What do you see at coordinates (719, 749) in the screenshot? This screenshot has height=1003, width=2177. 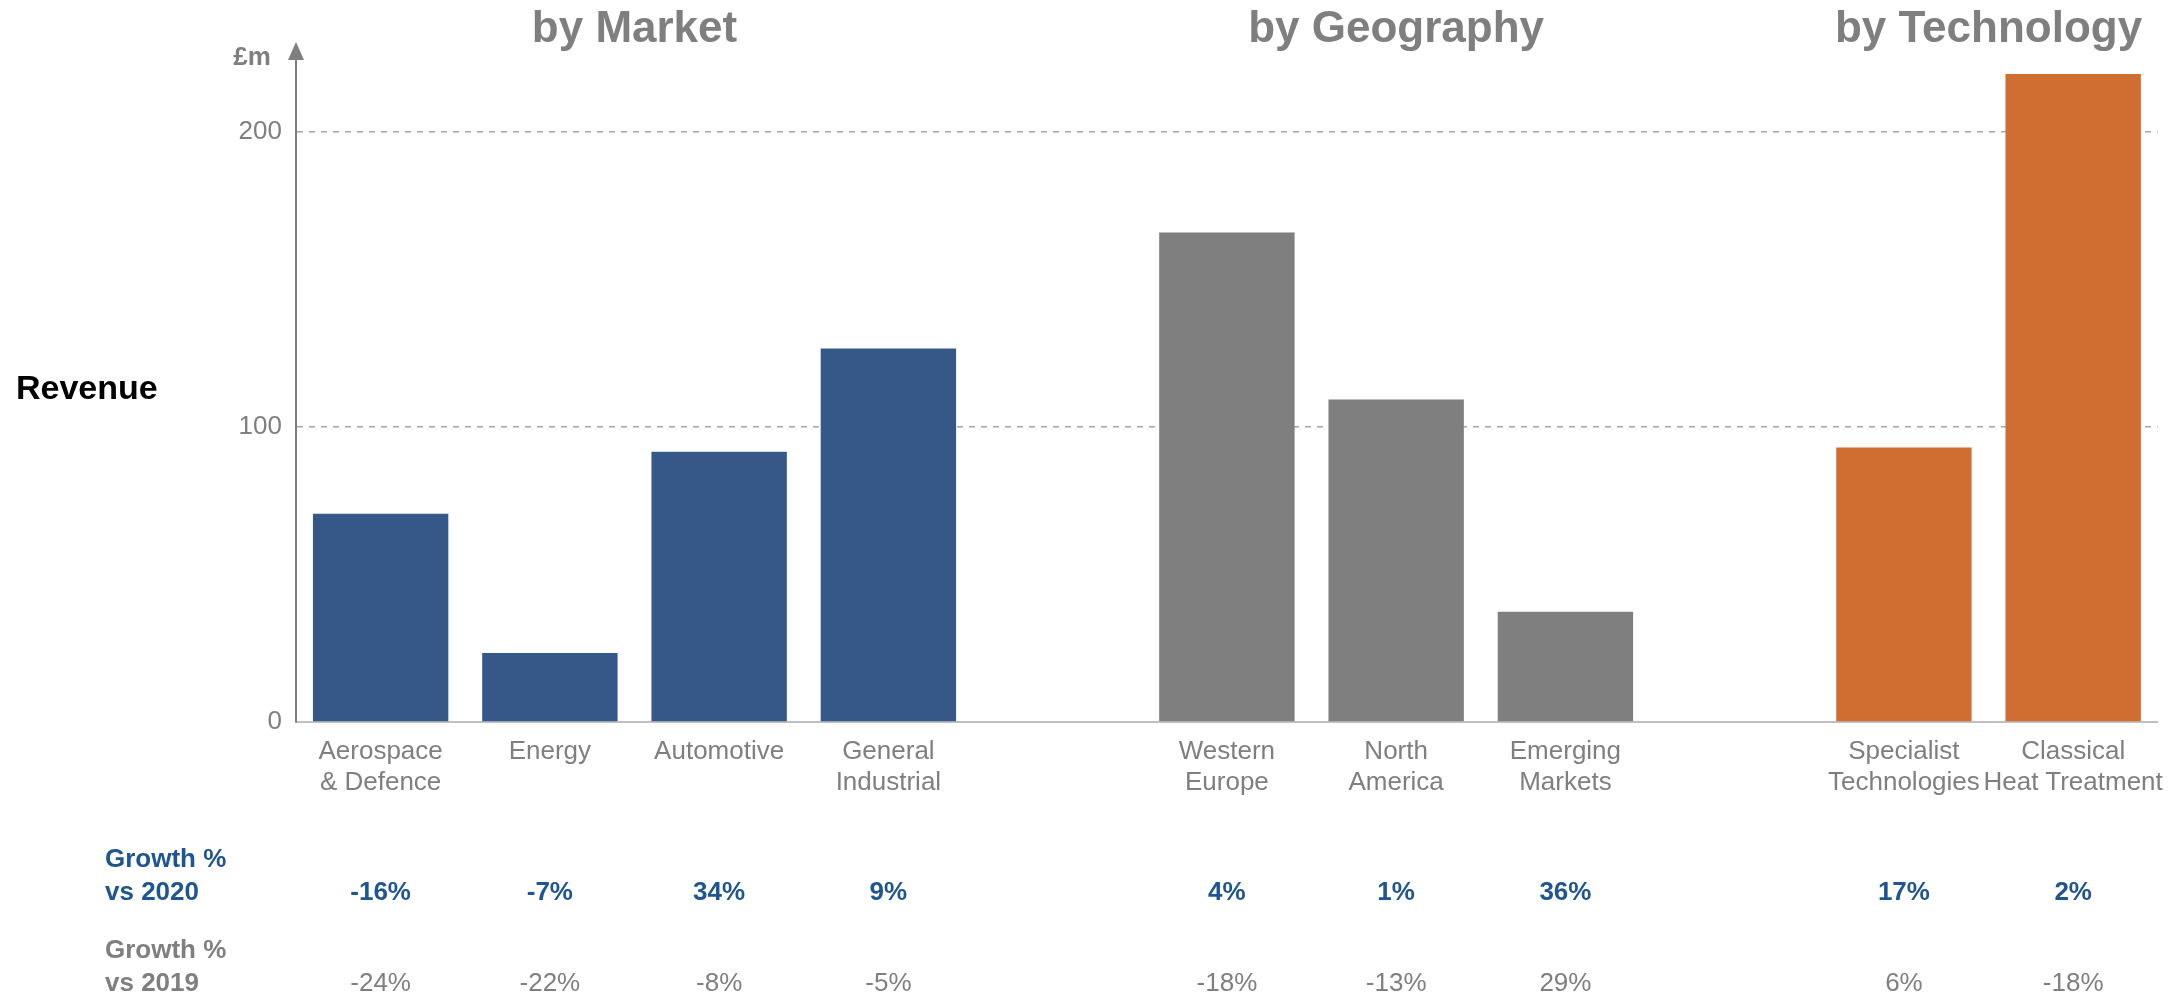 I see `x-tick-label: Automotive` at bounding box center [719, 749].